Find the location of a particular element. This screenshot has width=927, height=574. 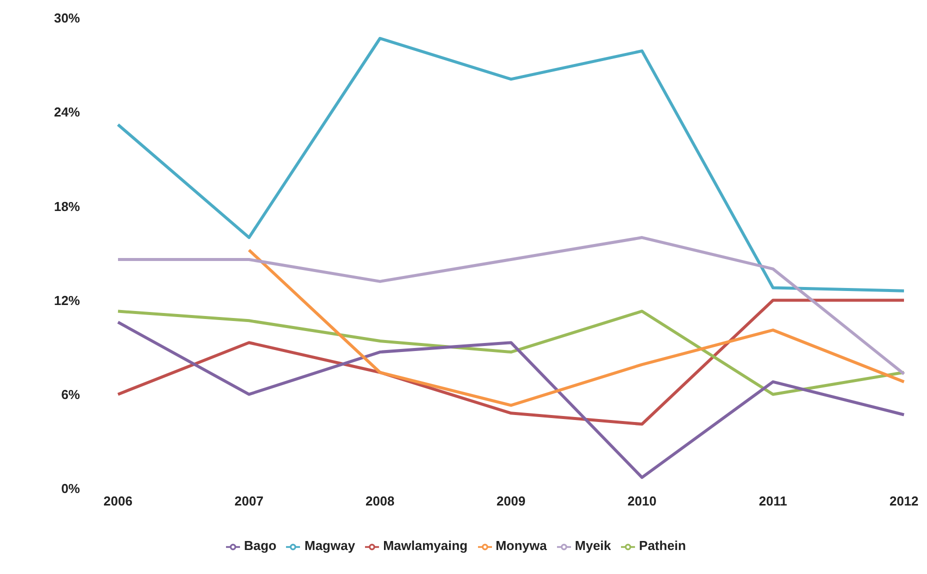

legend-label: Mawlamyaing is located at coordinates (425, 546).